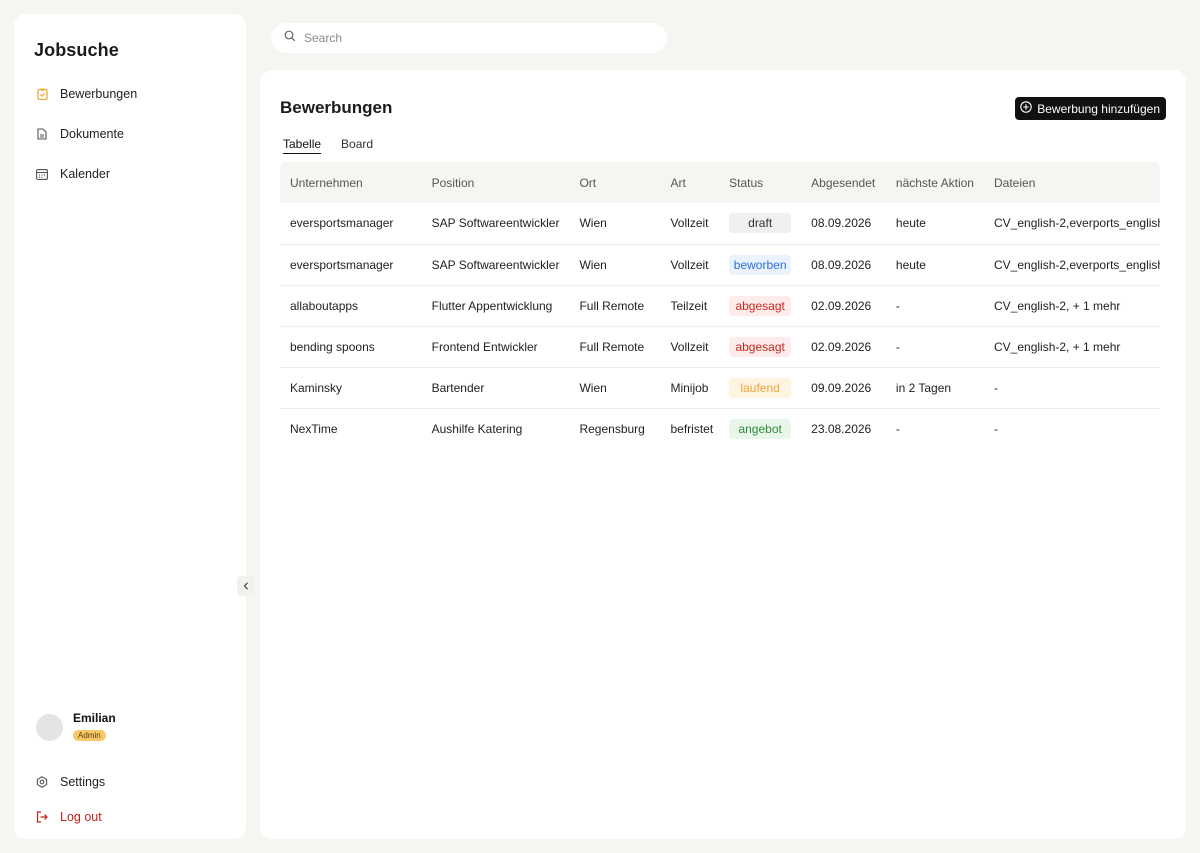 This screenshot has height=853, width=1200. I want to click on sidebar-item-bewerbungen: Bewerbungen, so click(86, 94).